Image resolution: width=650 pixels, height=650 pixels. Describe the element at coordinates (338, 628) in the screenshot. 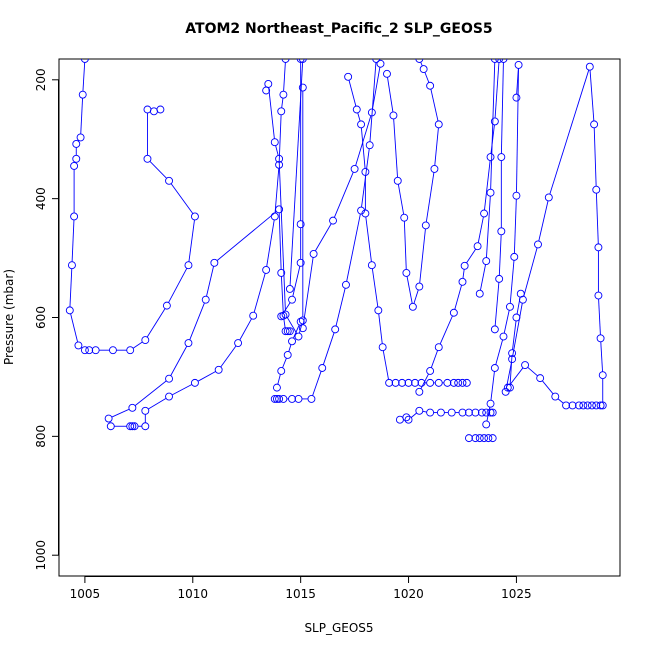

I see `x-axis-label: SLP_GEOS5` at that location.